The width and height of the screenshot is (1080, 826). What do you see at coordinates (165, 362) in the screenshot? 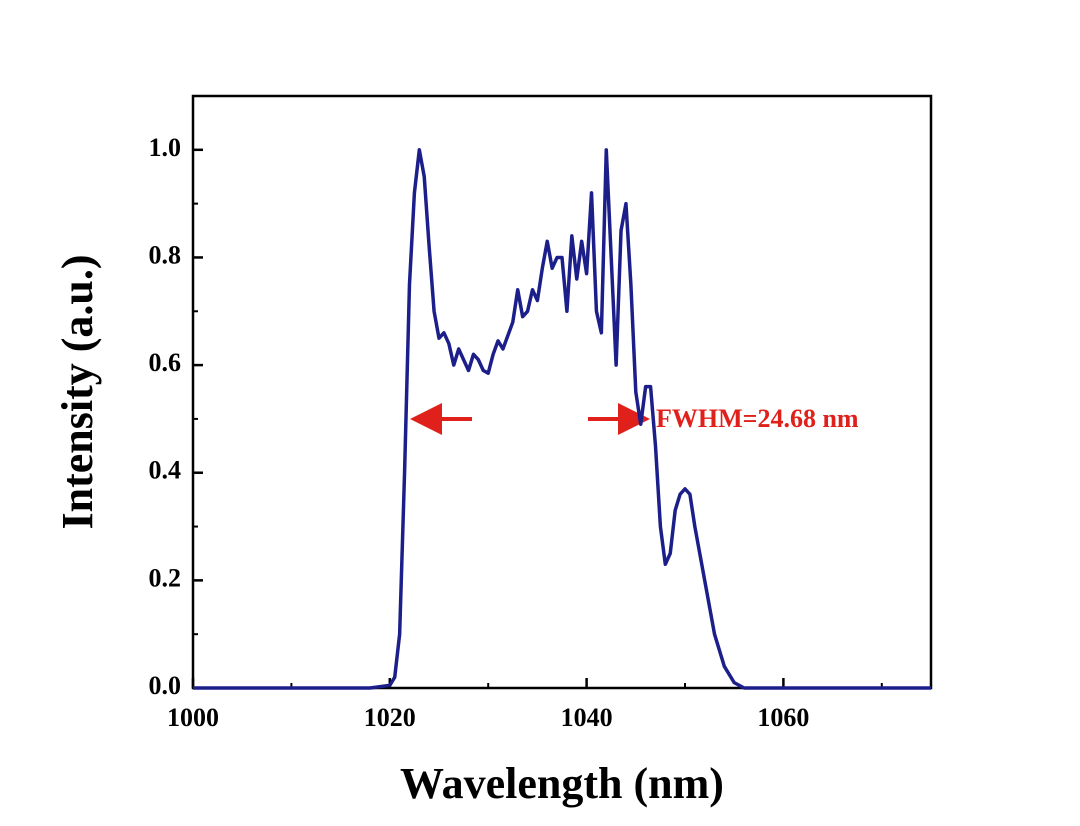
I see `y-tick-label: 0.6` at bounding box center [165, 362].